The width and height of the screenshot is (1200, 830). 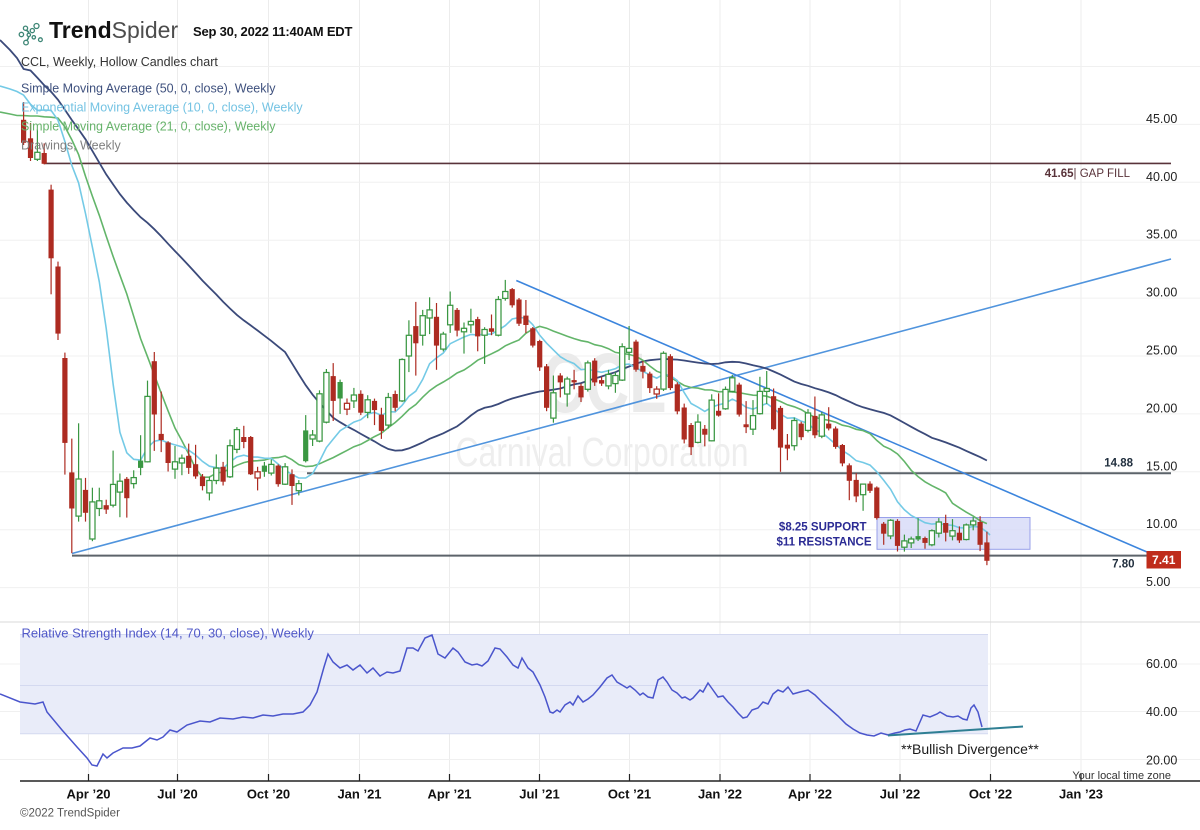 I want to click on svg-text: Jan ’22, so click(x=720, y=794).